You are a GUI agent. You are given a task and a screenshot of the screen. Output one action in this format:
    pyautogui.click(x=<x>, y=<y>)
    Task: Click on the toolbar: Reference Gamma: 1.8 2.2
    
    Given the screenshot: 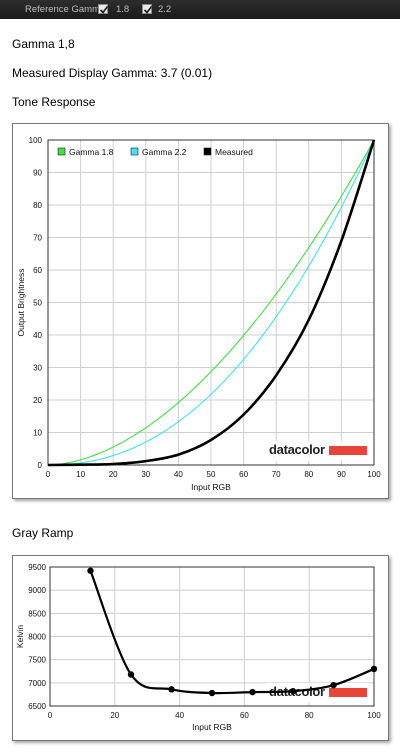 What is the action you would take?
    pyautogui.click(x=200, y=9)
    